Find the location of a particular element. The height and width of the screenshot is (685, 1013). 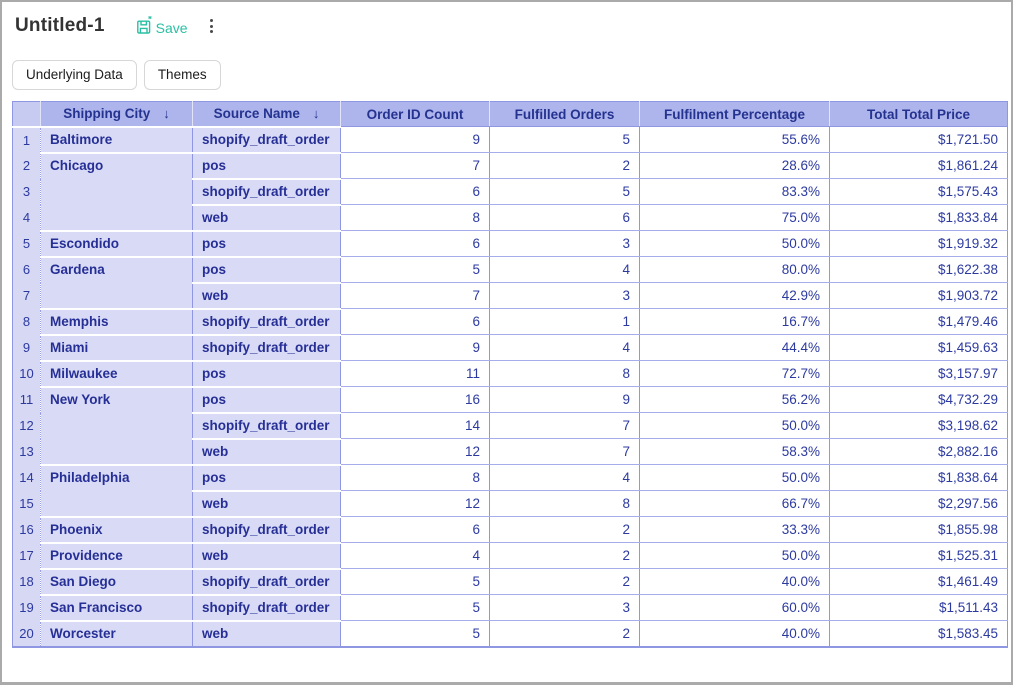

total-total-price-cell: $1,838.64 is located at coordinates (918, 478).